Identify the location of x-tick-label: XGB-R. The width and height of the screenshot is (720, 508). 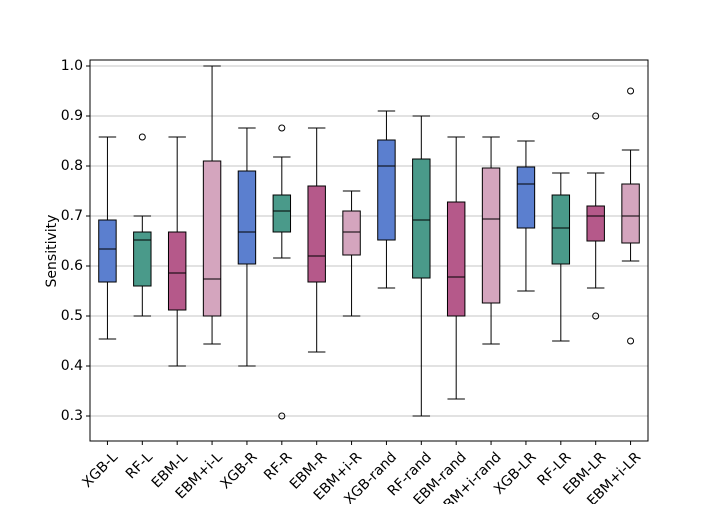
(239, 470).